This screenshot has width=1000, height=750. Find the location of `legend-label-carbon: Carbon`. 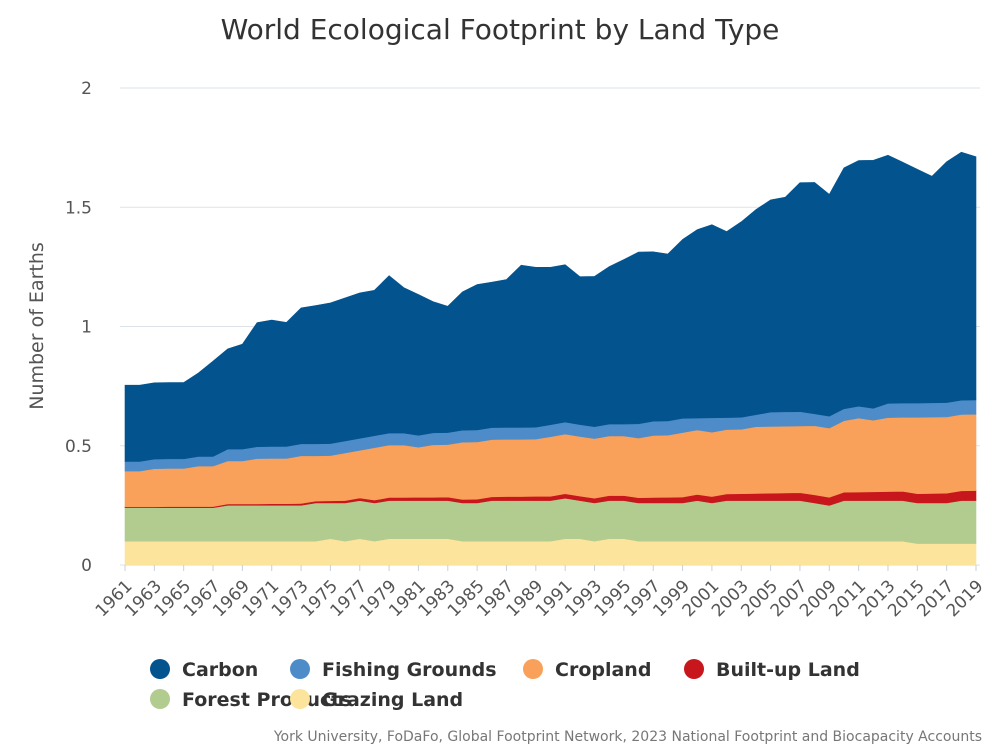

legend-label-carbon: Carbon is located at coordinates (220, 670).